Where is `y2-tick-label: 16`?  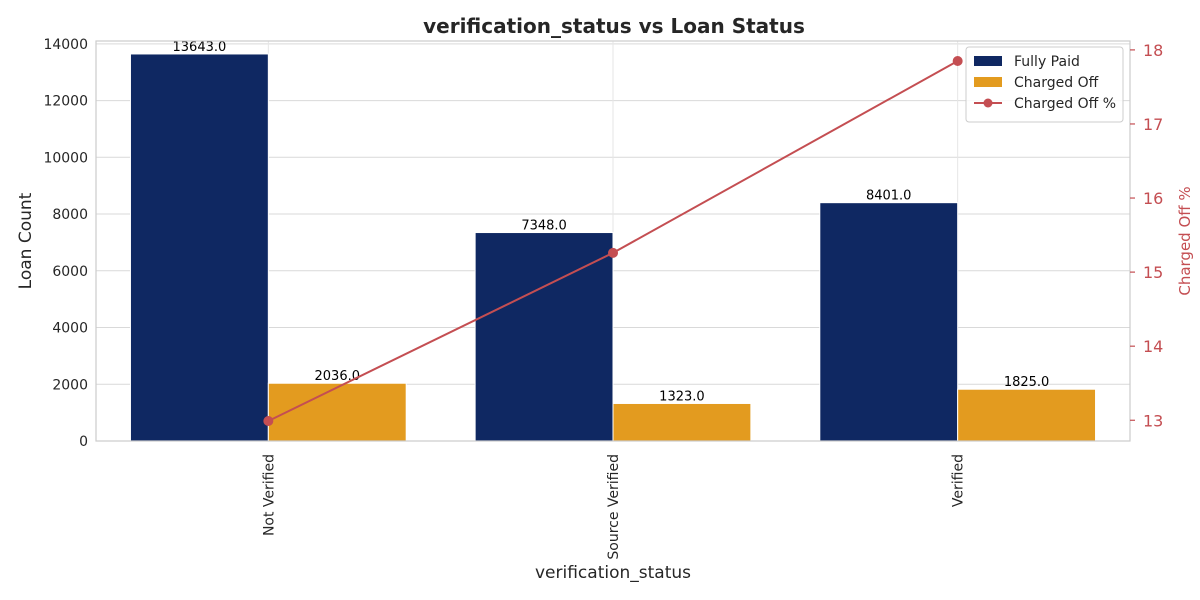 y2-tick-label: 16 is located at coordinates (1153, 198).